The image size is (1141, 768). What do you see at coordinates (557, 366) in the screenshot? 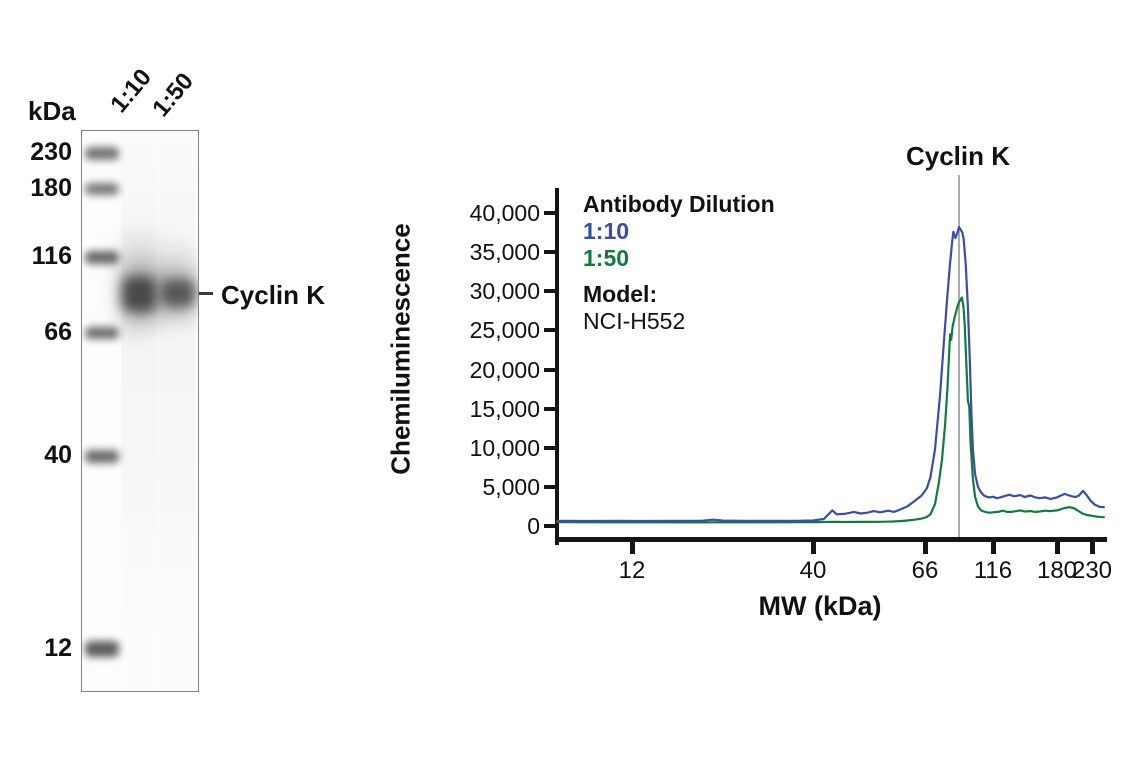
I see `chart-y-axis-line` at bounding box center [557, 366].